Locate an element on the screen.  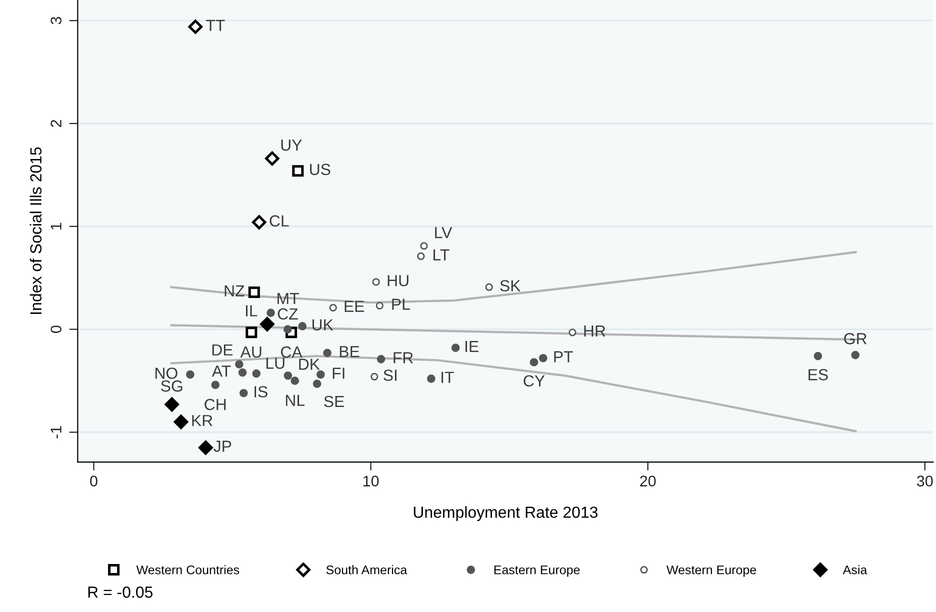
annotation: CZ is located at coordinates (288, 314).